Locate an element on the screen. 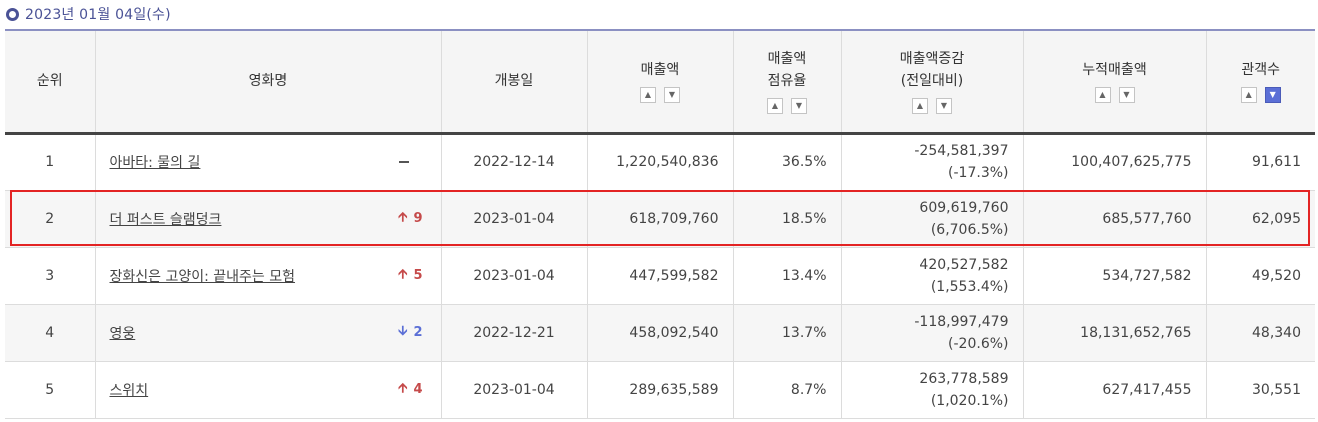  sales-cell: 1,220,540,836 is located at coordinates (660, 162).